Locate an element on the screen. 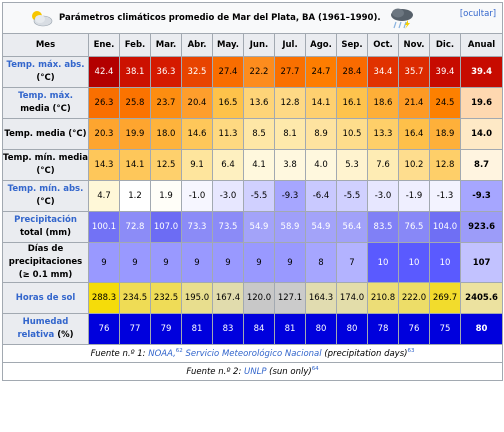  annual-value-cell: 19.6 is located at coordinates (481, 103).